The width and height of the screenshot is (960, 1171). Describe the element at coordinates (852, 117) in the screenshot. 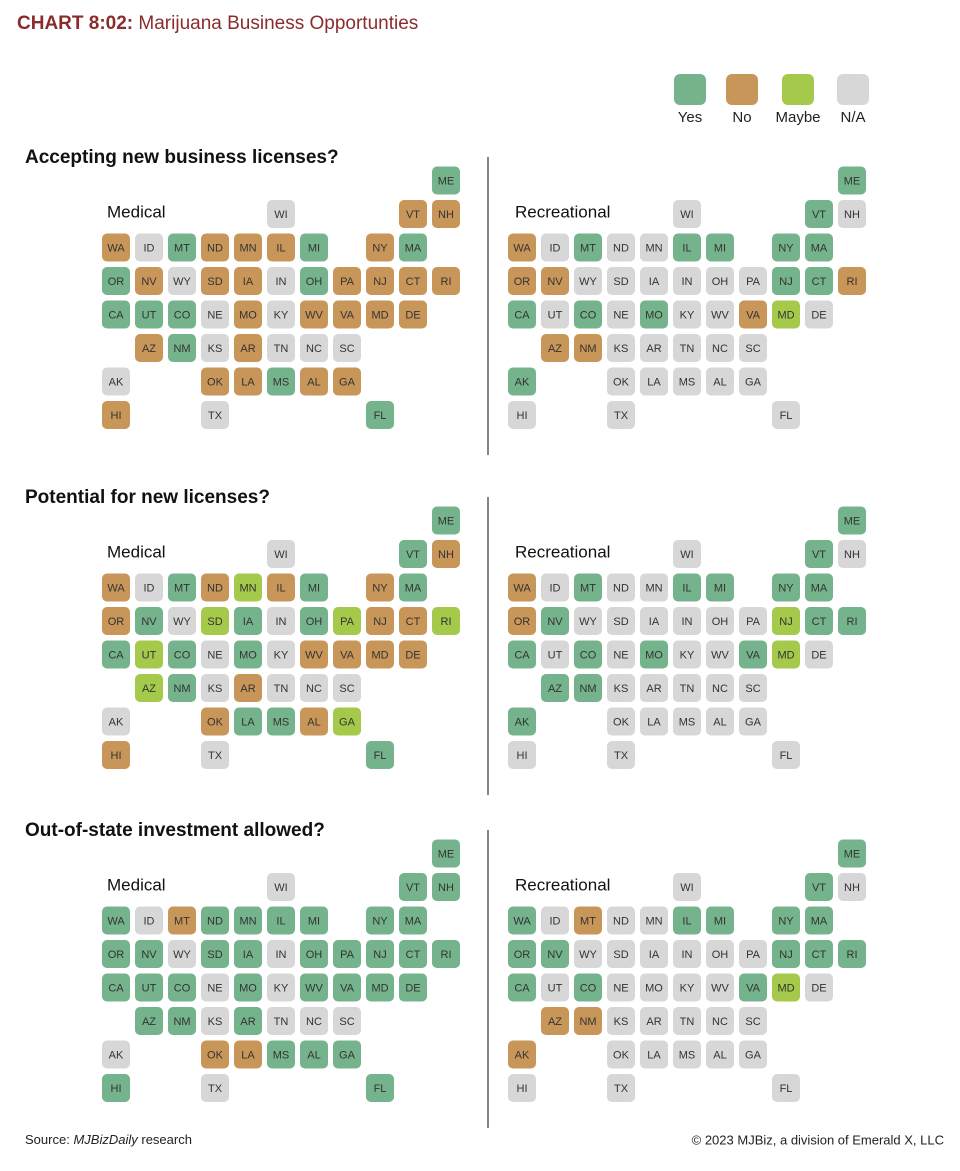

I see `legend-label: N/A` at that location.